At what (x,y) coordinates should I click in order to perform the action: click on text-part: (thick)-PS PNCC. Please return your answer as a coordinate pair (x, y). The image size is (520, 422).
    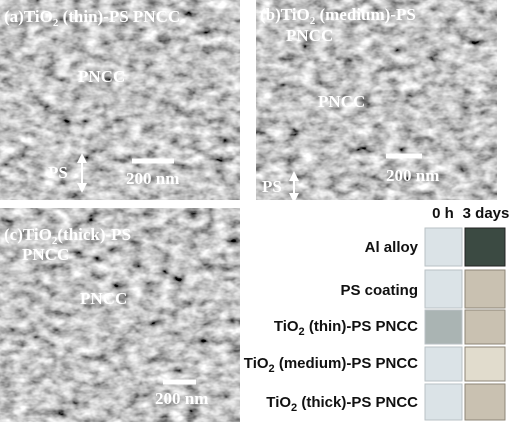
    Looking at the image, I should click on (357, 402).